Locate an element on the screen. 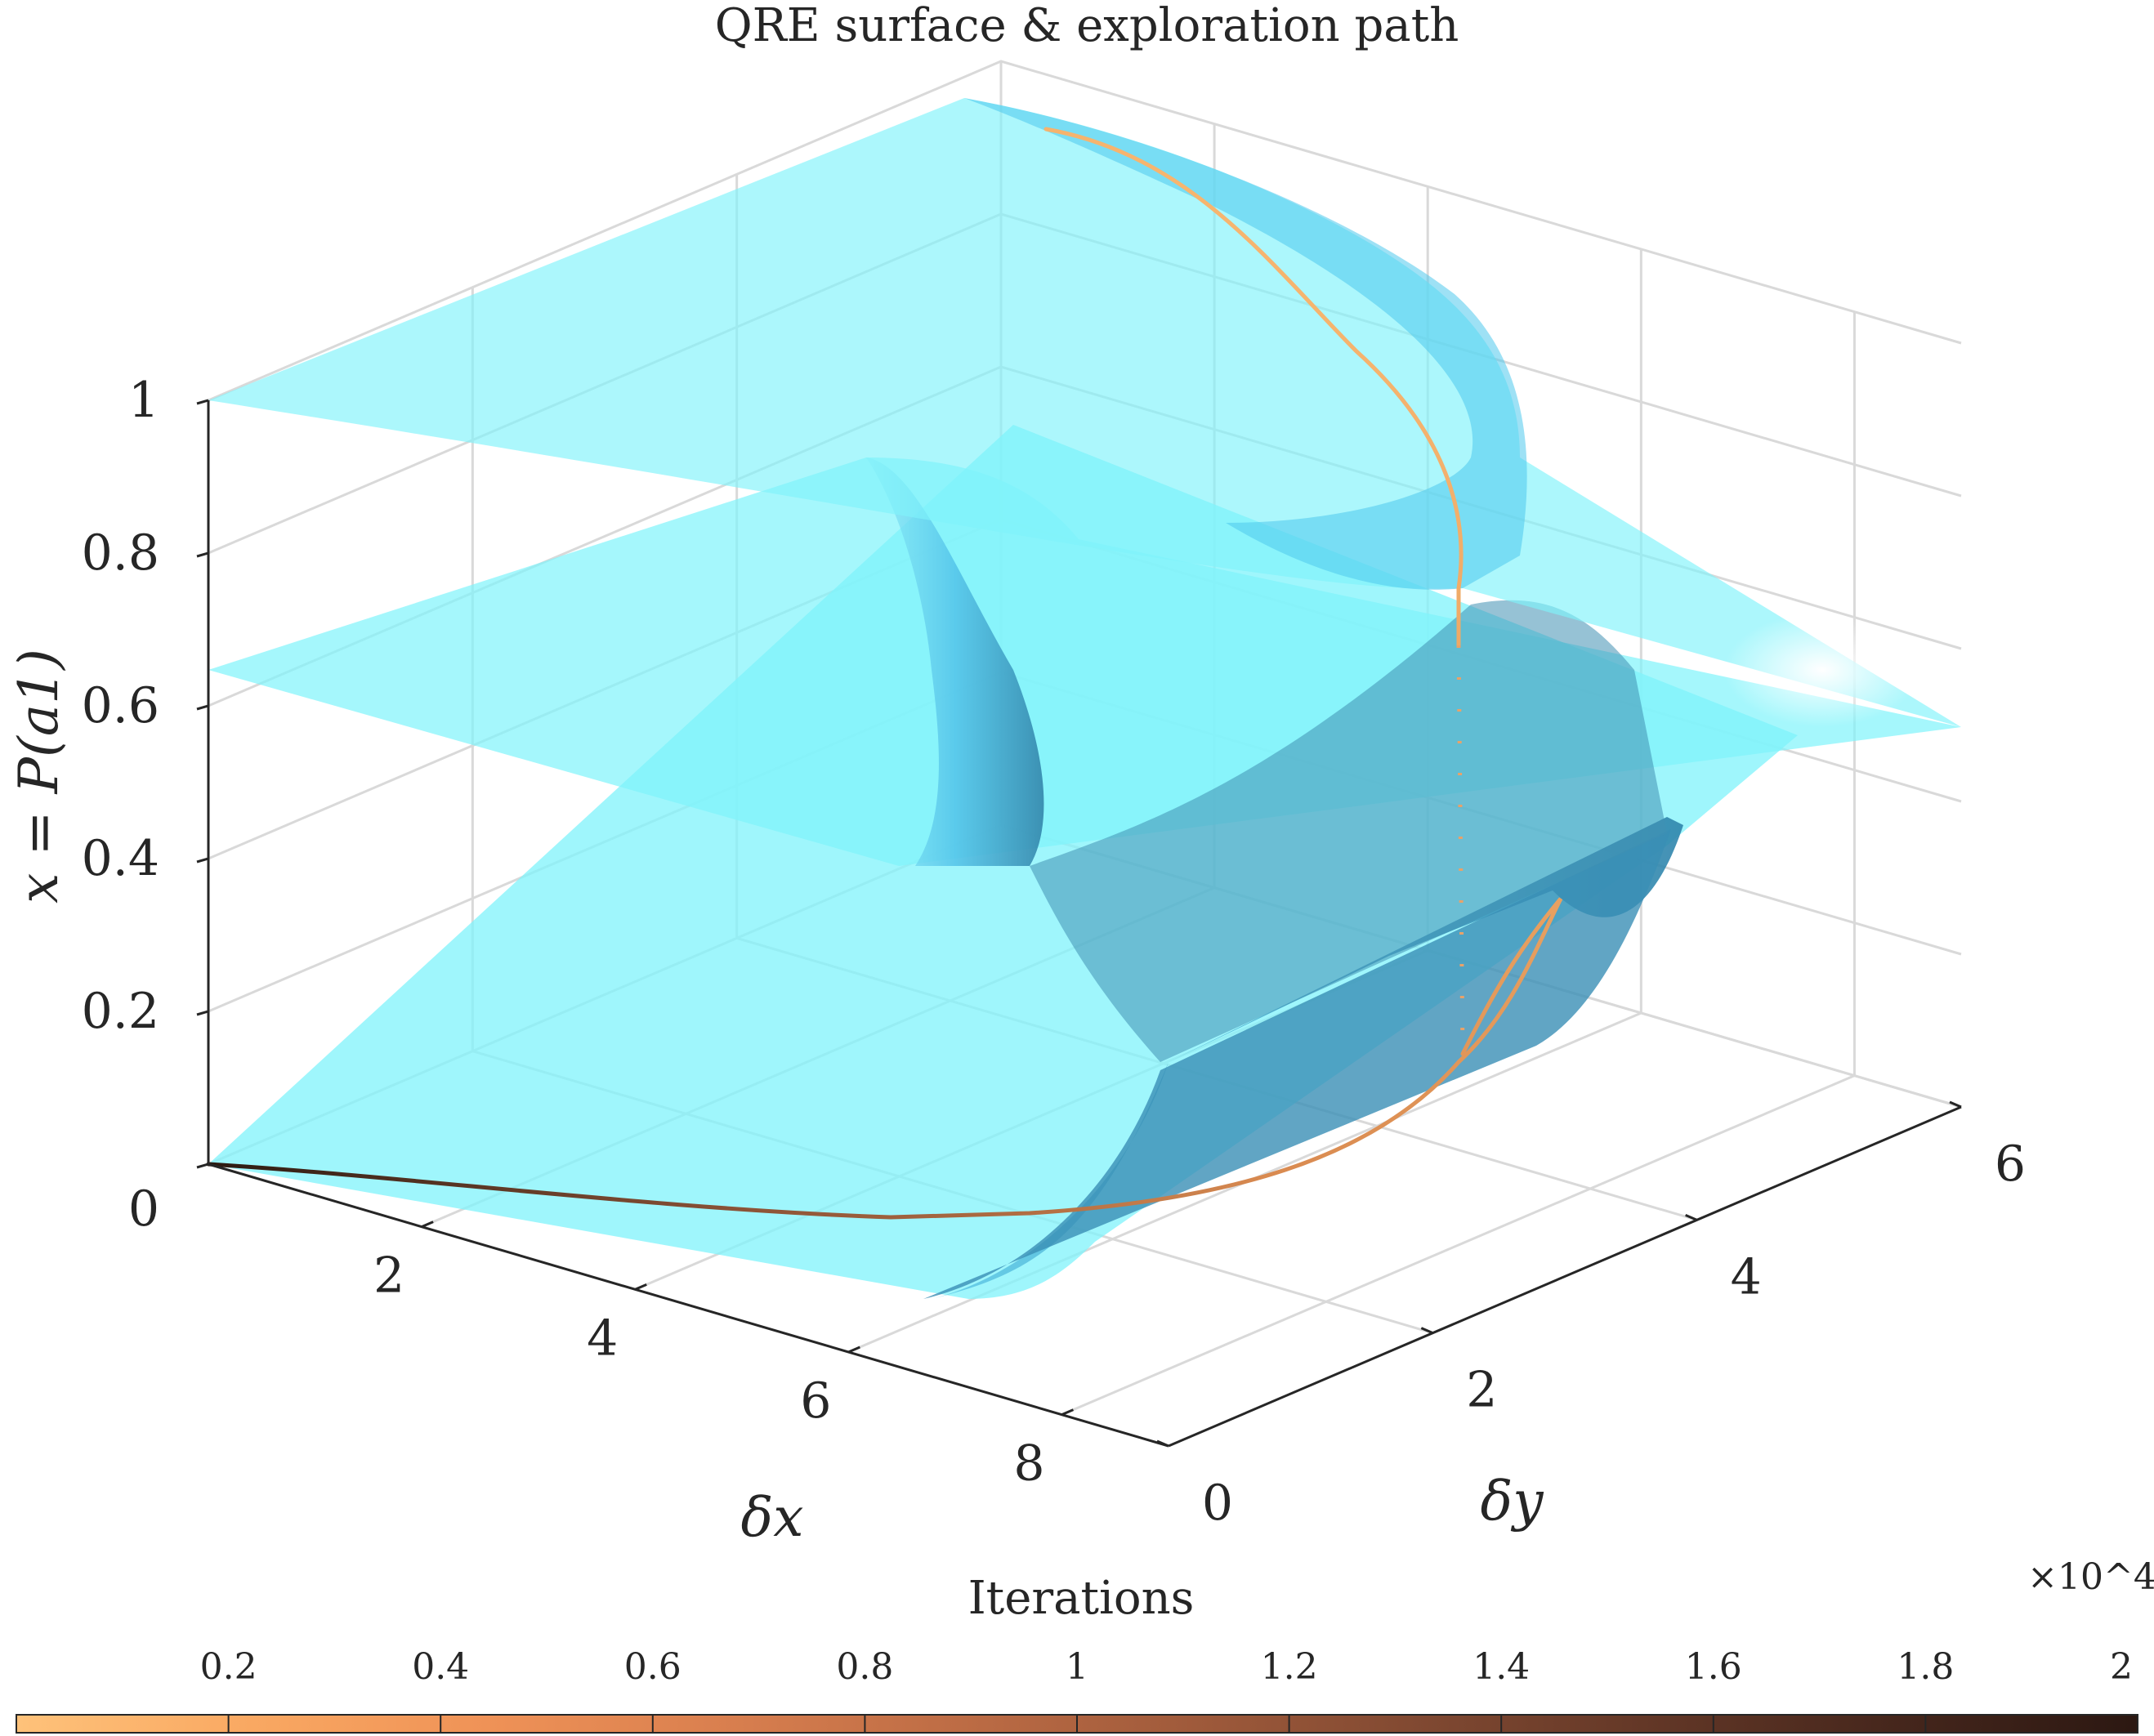 The image size is (2154, 1736). colorbar-tick-label: 2 is located at coordinates (2121, 1667).